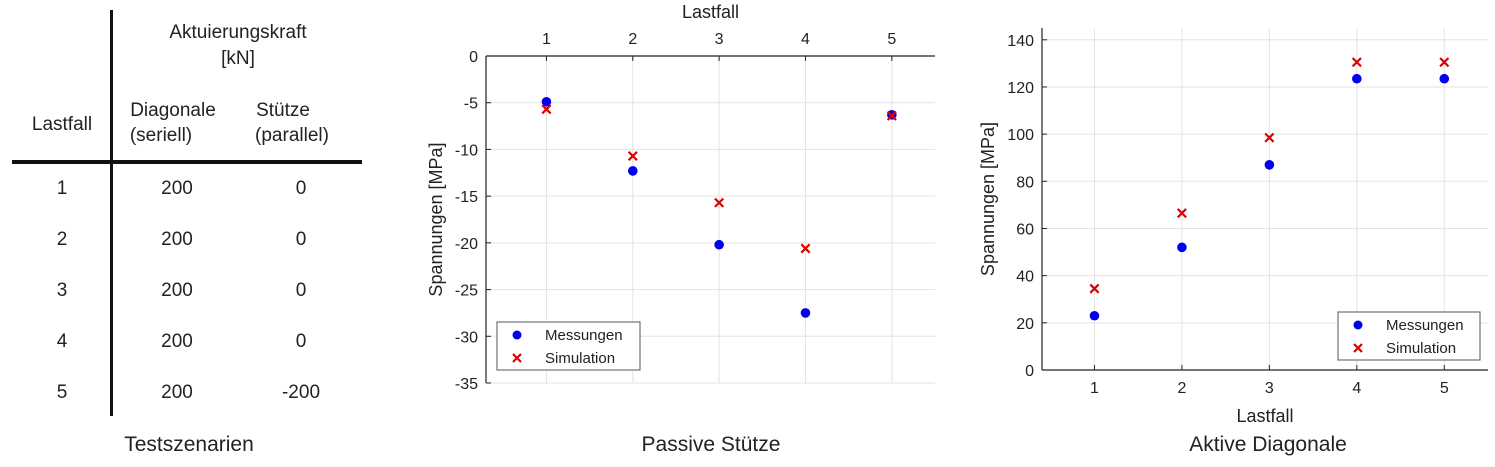  I want to click on table-caption: Testszenarien, so click(189, 444).